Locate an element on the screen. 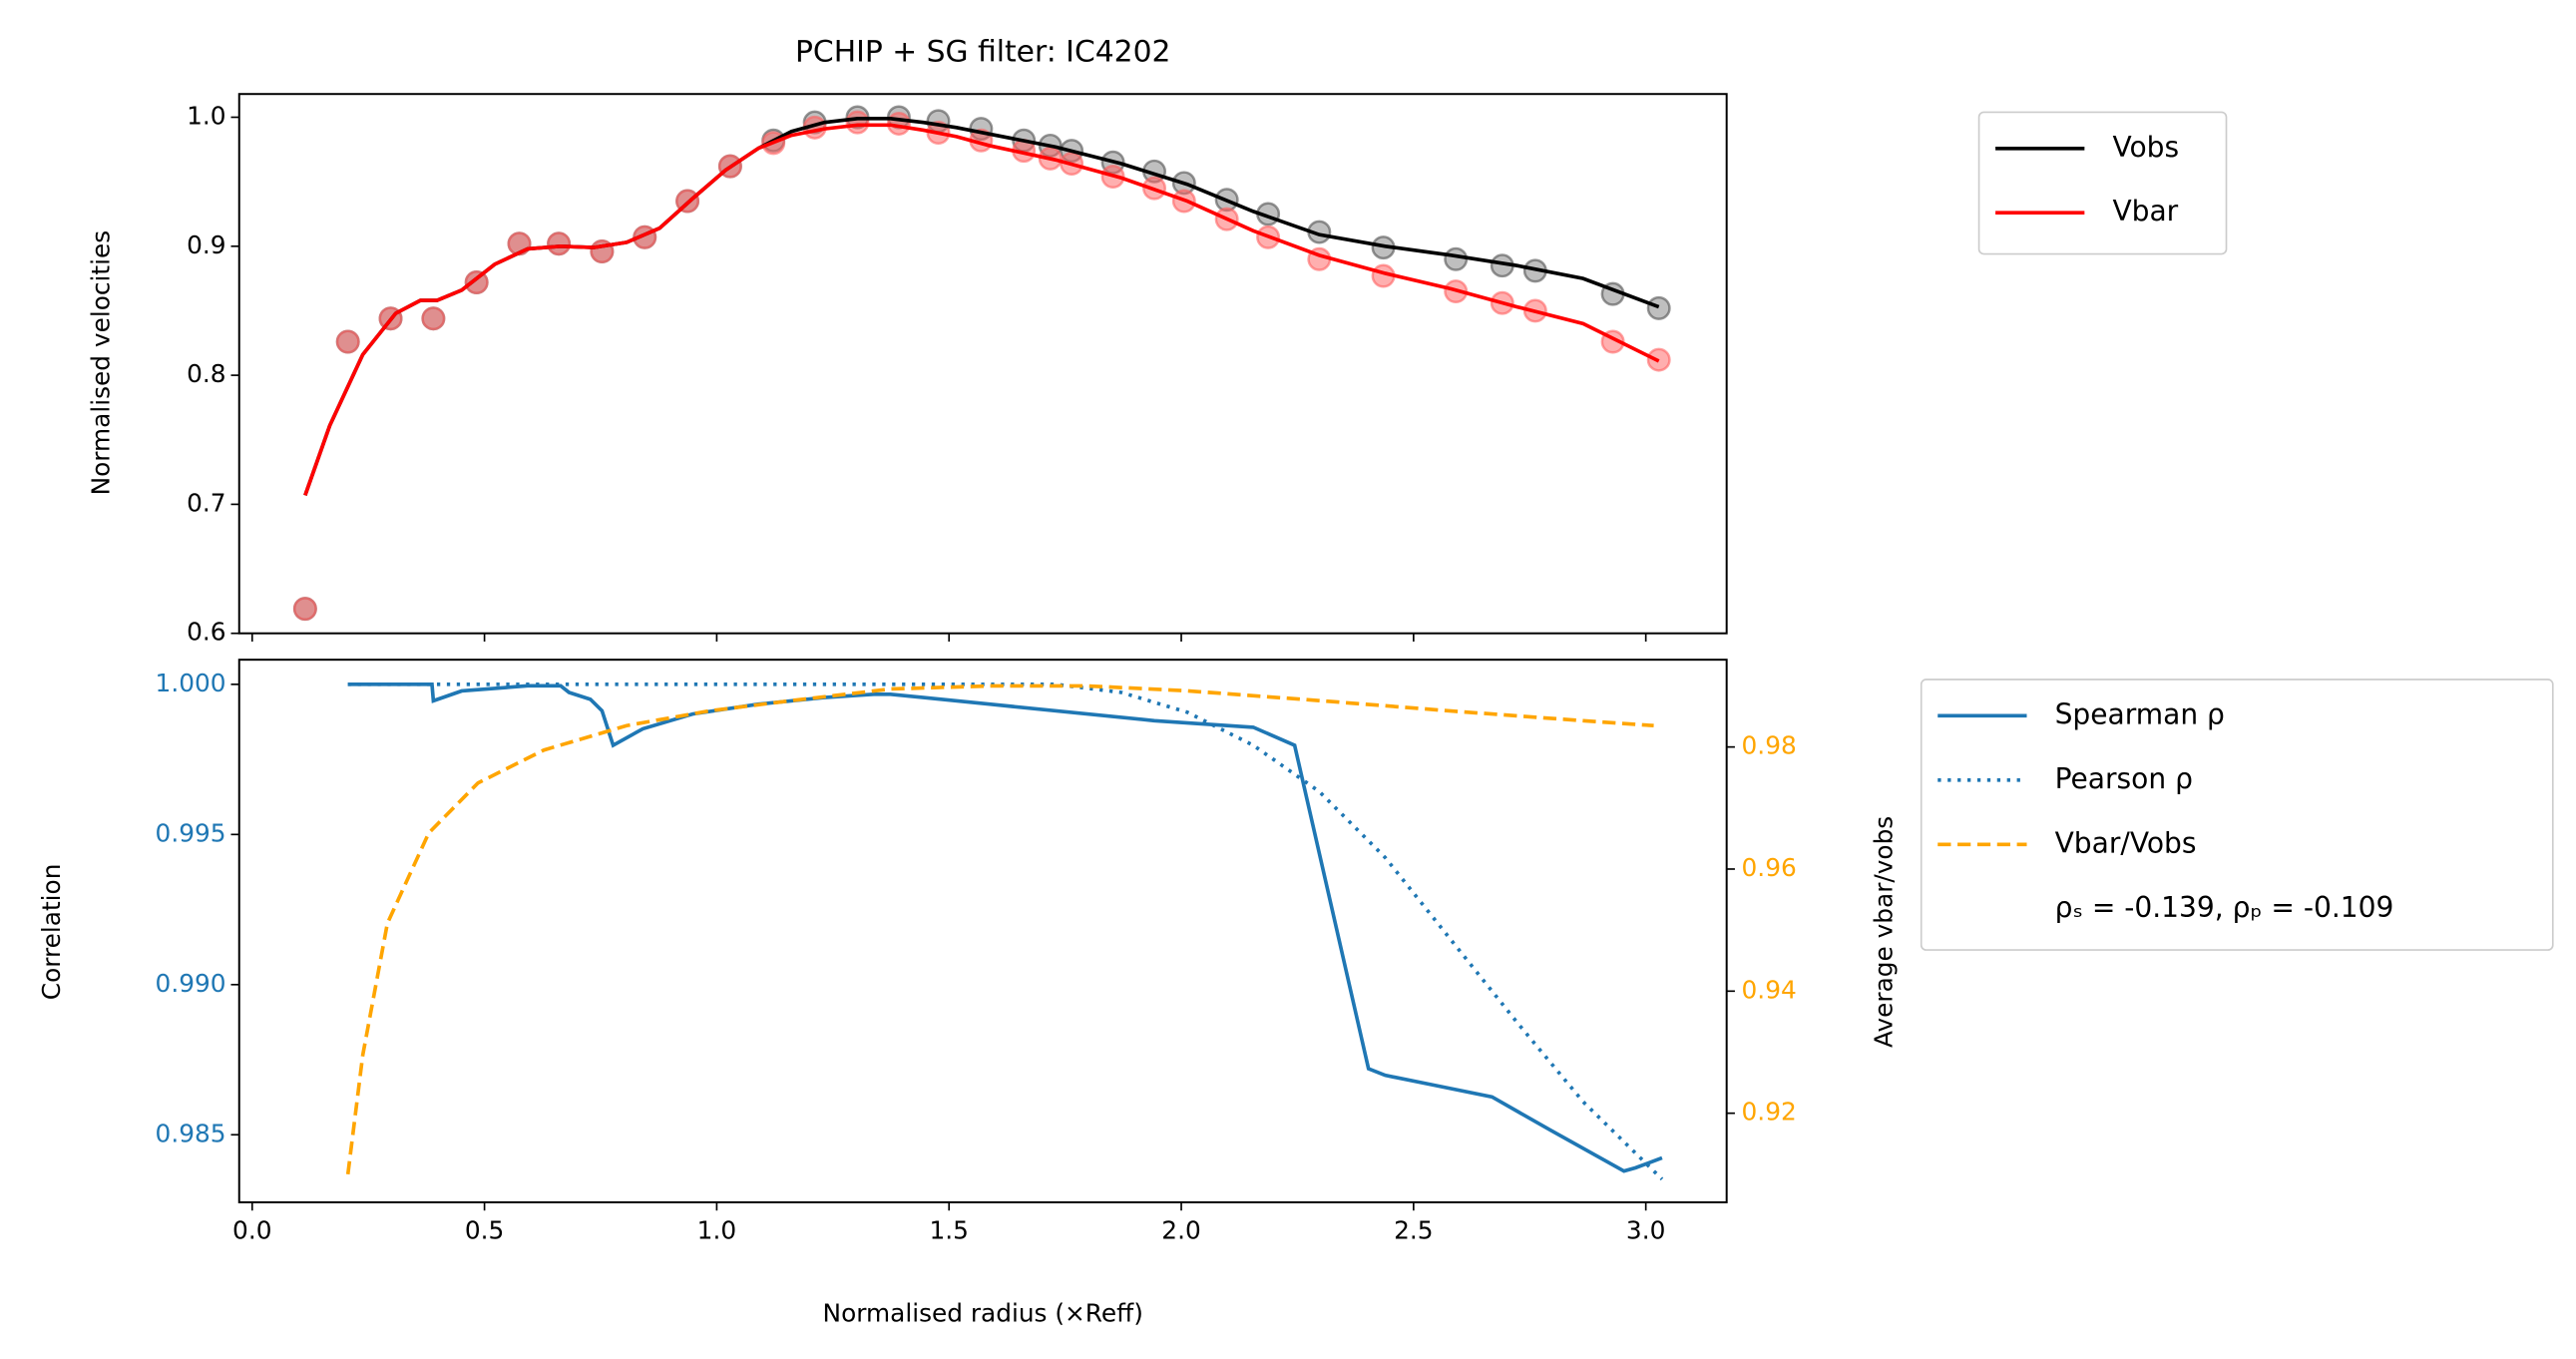  legend-label: Vbar is located at coordinates (2145, 211).